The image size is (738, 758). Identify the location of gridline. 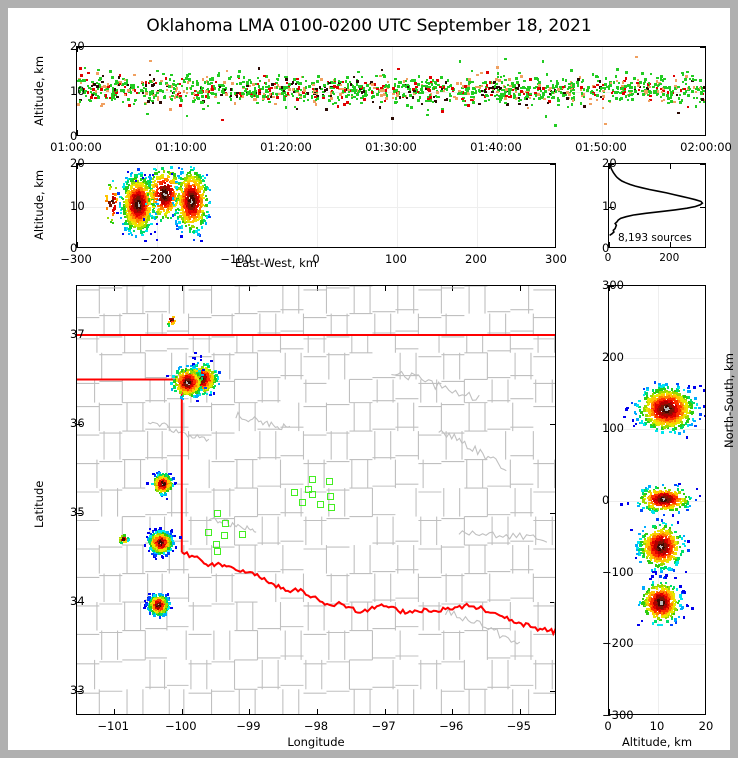
(316, 207).